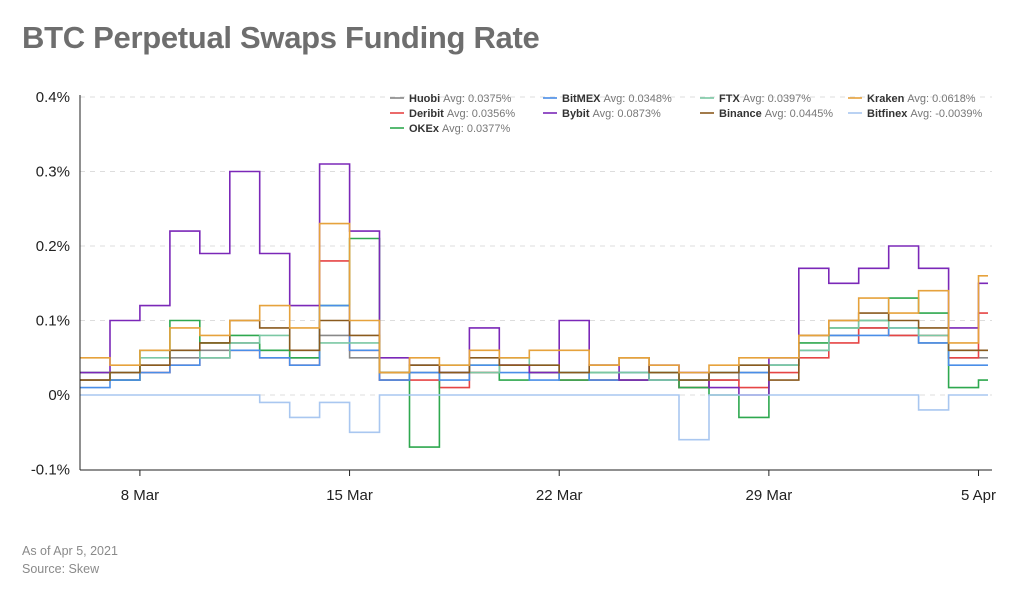 This screenshot has width=1024, height=597. Describe the element at coordinates (460, 99) in the screenshot. I see `legend-label: Huobi Avg: 0.0375%` at that location.